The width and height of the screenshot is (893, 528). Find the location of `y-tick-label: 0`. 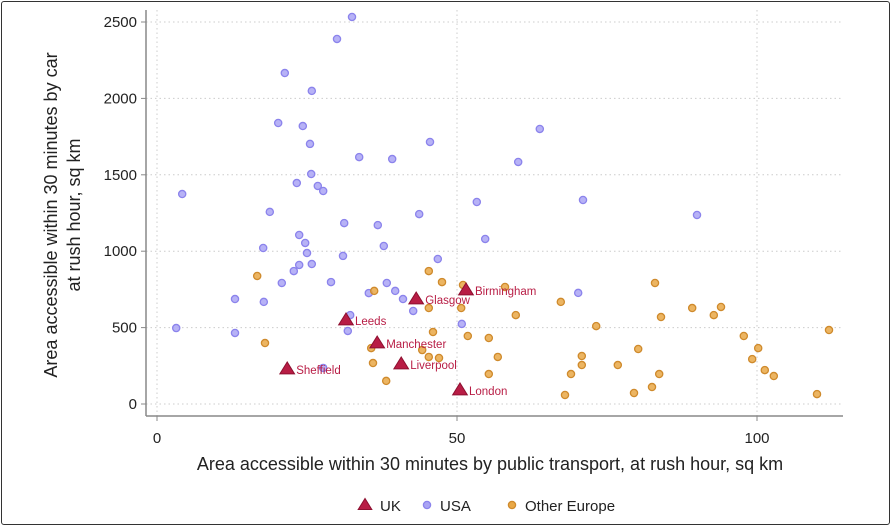

y-tick-label: 0 is located at coordinates (133, 404).